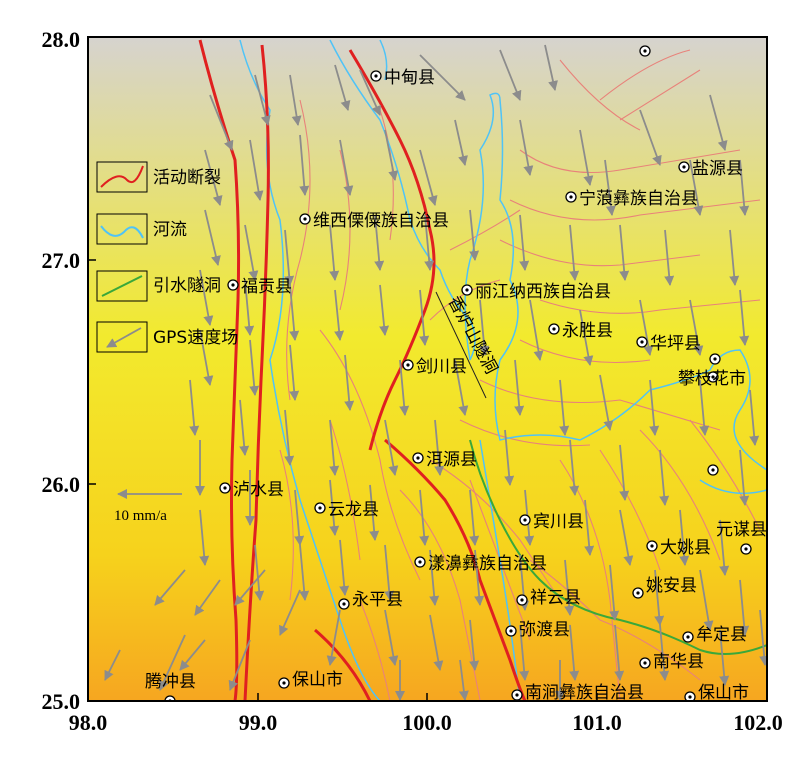 Image resolution: width=808 pixels, height=764 pixels. Describe the element at coordinates (678, 662) in the screenshot. I see `city-label: 南华县` at that location.